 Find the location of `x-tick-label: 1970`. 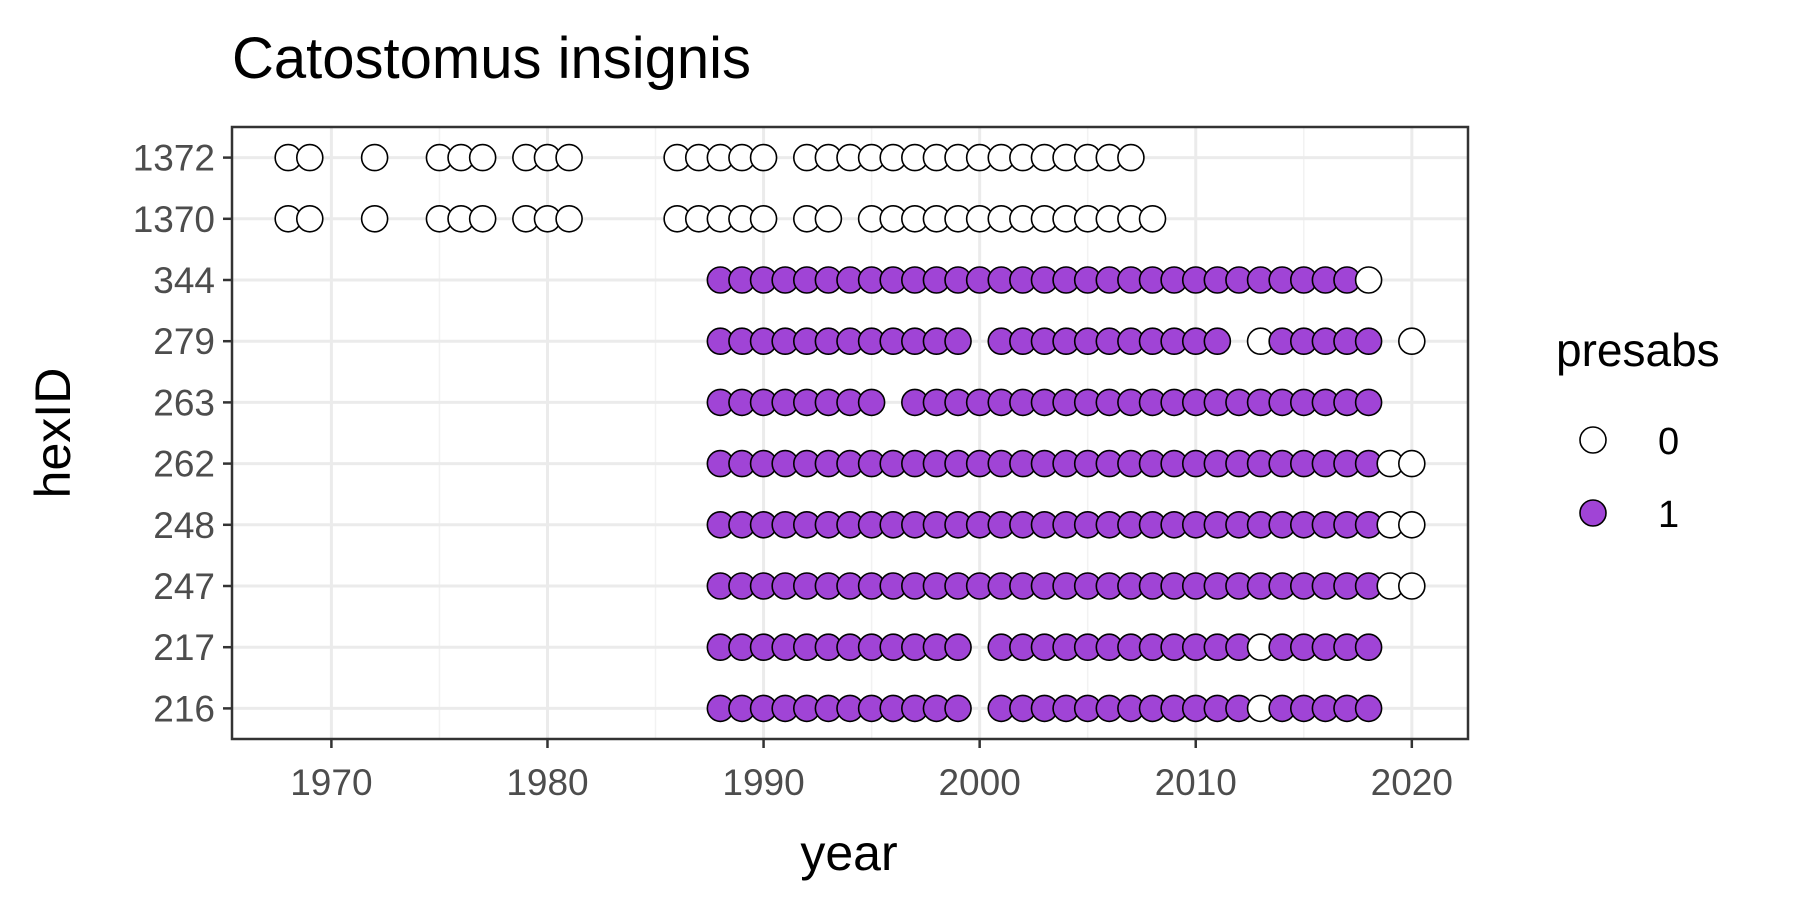

x-tick-label: 1970 is located at coordinates (331, 782).